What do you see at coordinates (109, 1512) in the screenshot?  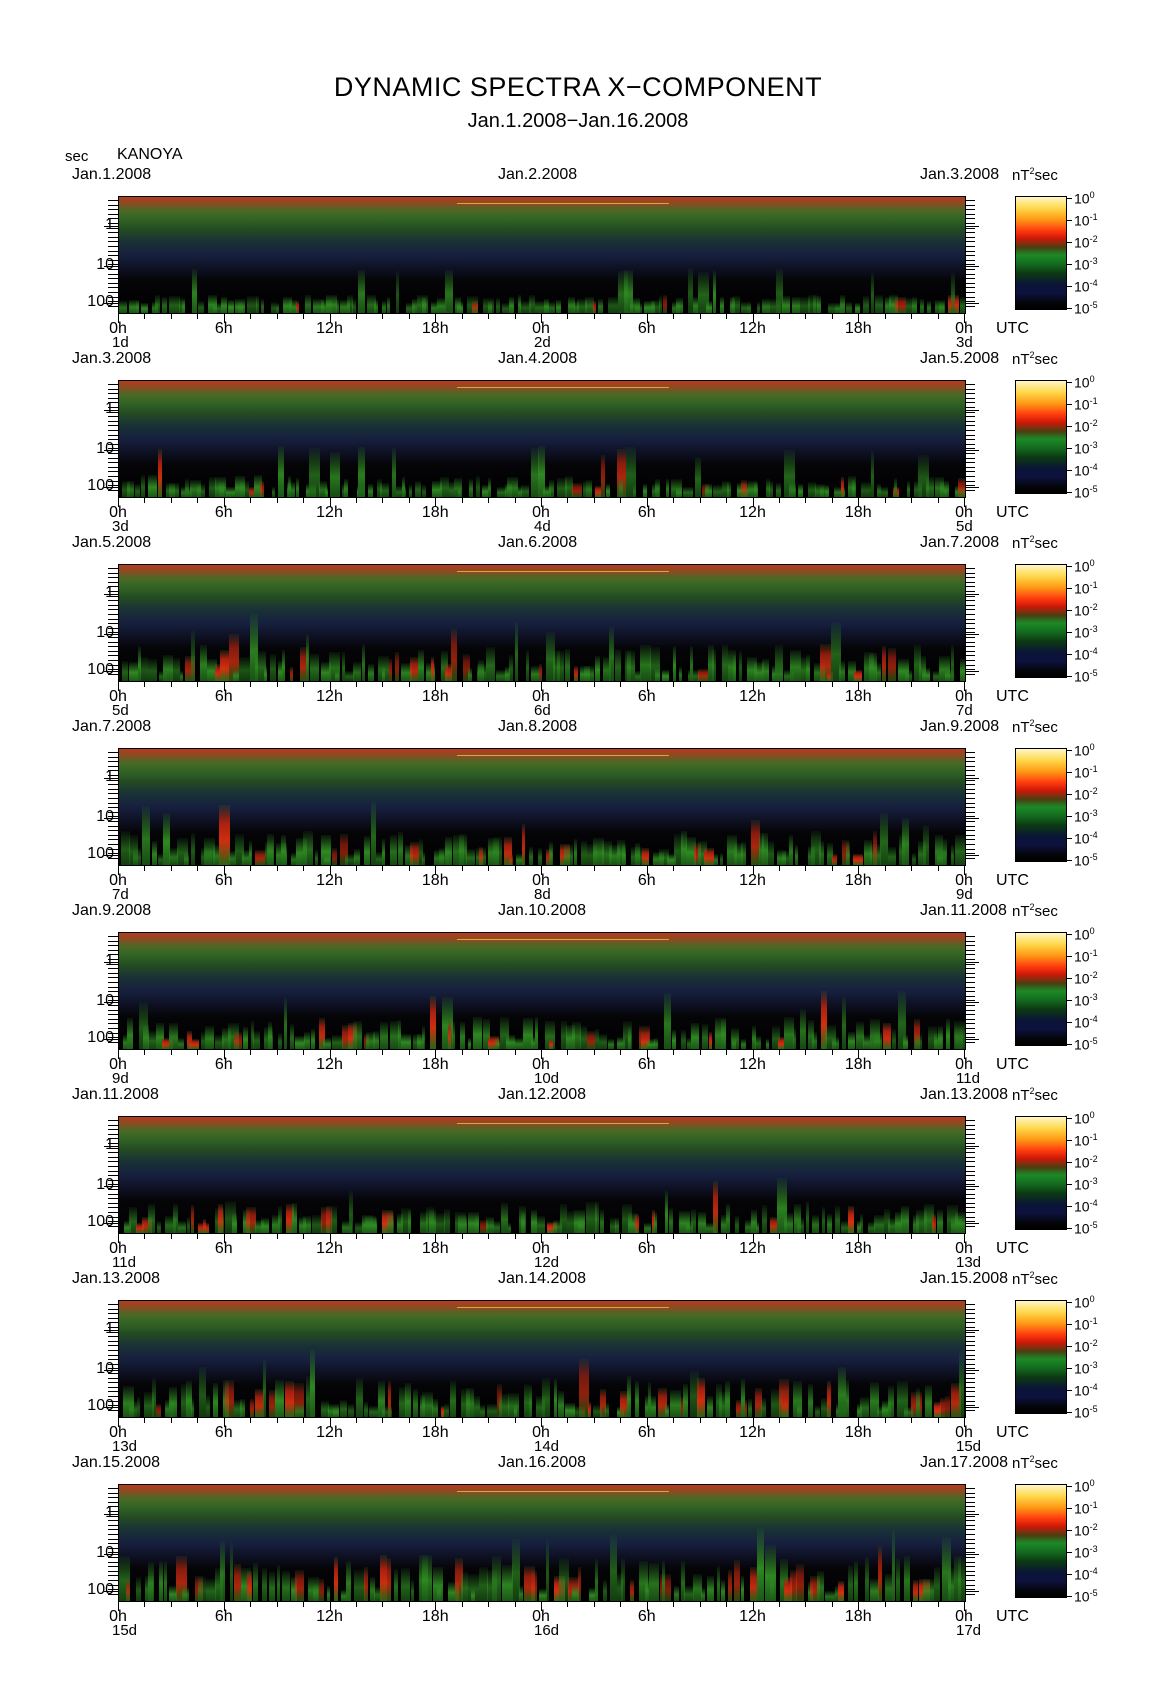 I see `y-tick-label: 1` at bounding box center [109, 1512].